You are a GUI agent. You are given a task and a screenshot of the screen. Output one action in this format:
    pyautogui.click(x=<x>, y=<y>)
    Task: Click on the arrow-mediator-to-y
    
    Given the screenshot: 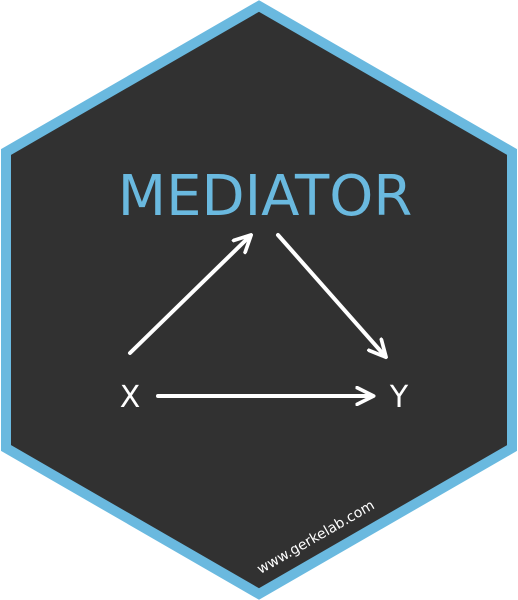 What is the action you would take?
    pyautogui.click(x=330, y=294)
    